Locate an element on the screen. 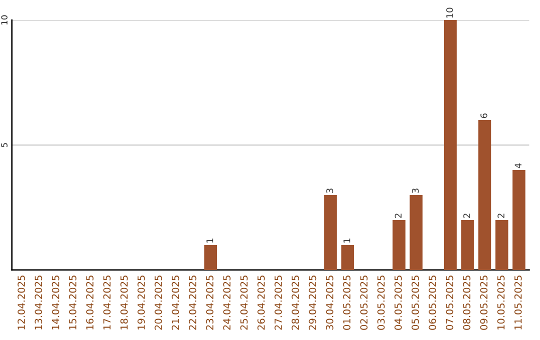 The height and width of the screenshot is (340, 540). x-tick-label: 12.04.2025 is located at coordinates (21, 303).